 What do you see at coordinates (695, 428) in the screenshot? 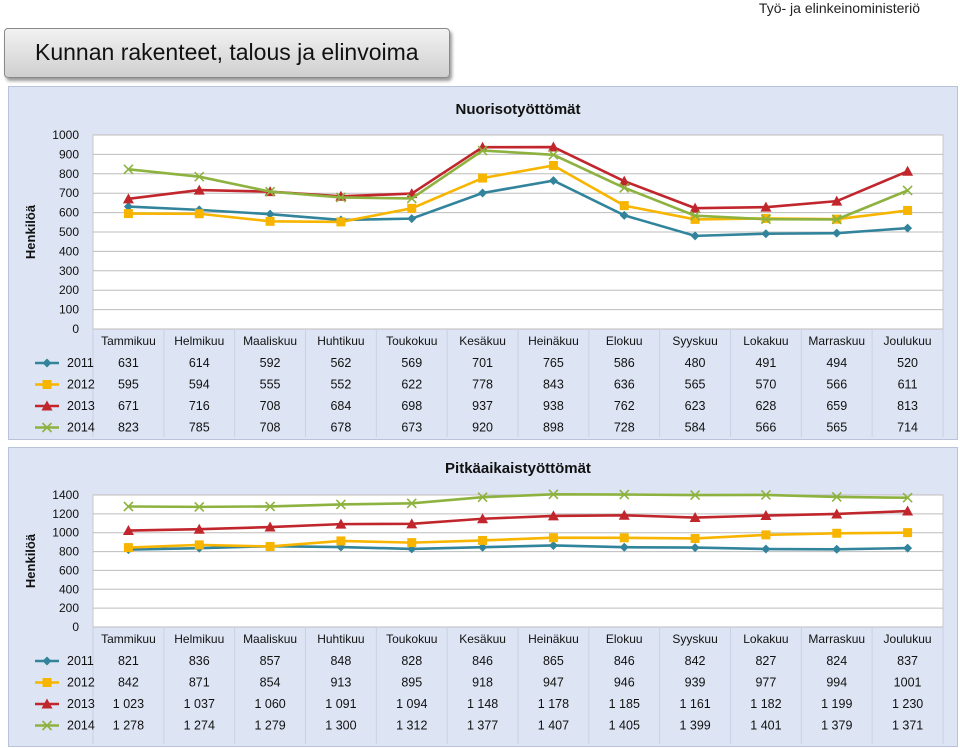
I see `data-label: 584` at bounding box center [695, 428].